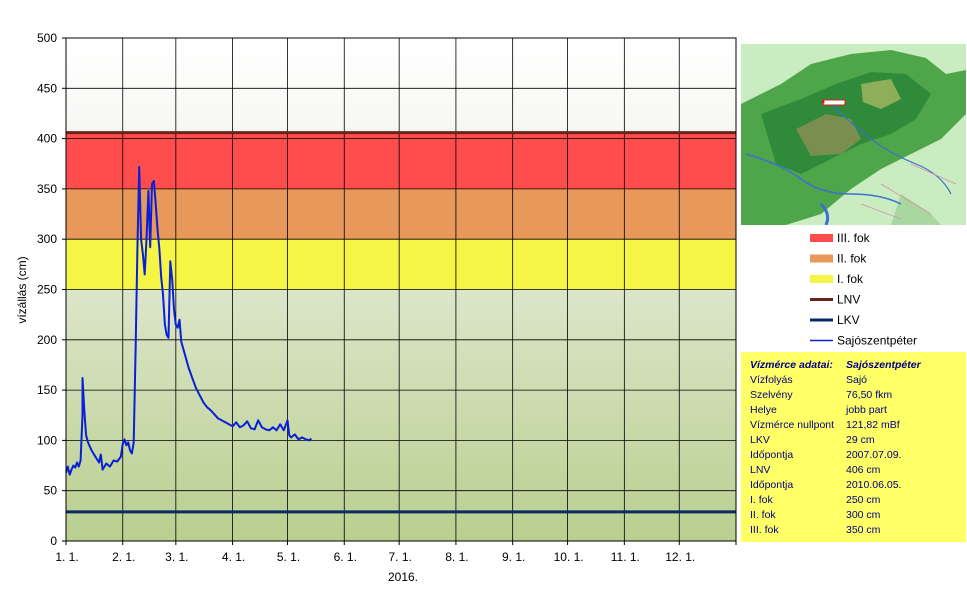 The image size is (967, 594). I want to click on y-tick-label: 500, so click(47, 38).